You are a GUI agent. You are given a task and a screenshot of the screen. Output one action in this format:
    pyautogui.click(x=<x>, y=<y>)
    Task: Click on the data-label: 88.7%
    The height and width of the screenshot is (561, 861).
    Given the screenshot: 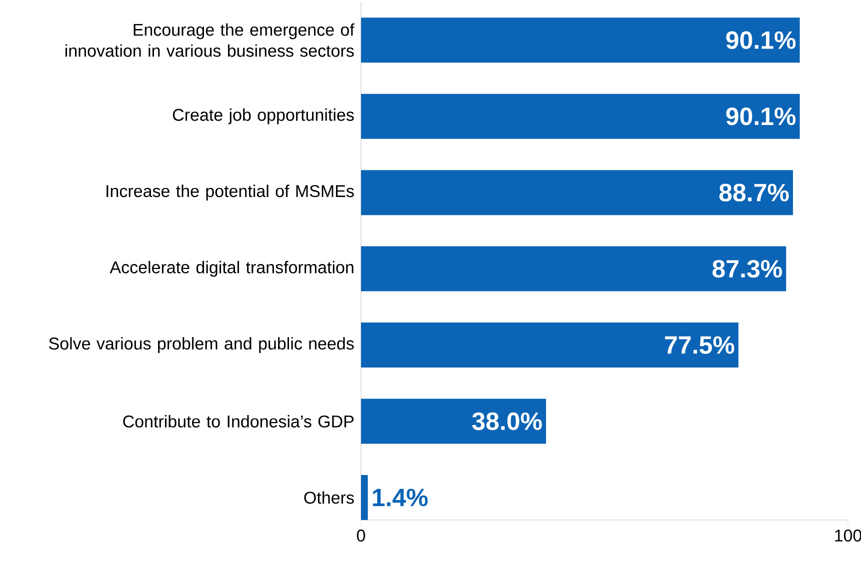 What is the action you would take?
    pyautogui.click(x=754, y=193)
    